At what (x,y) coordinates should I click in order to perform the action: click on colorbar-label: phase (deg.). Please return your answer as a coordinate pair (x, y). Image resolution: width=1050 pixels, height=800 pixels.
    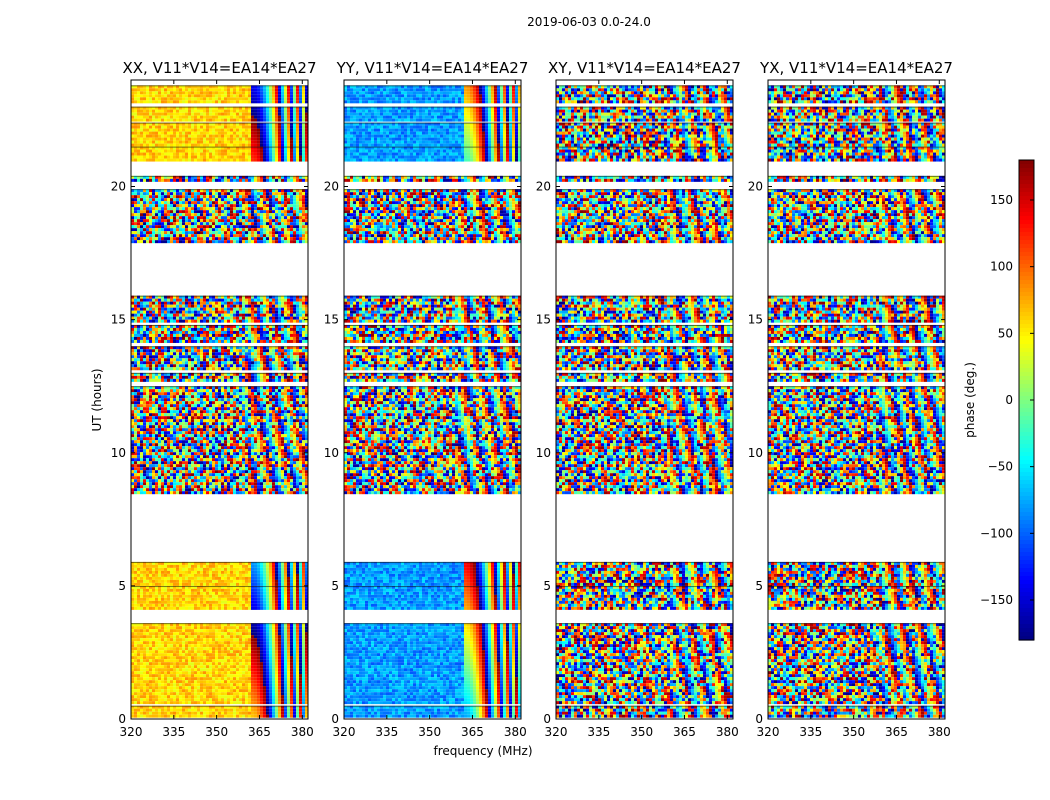
    Looking at the image, I should click on (970, 400).